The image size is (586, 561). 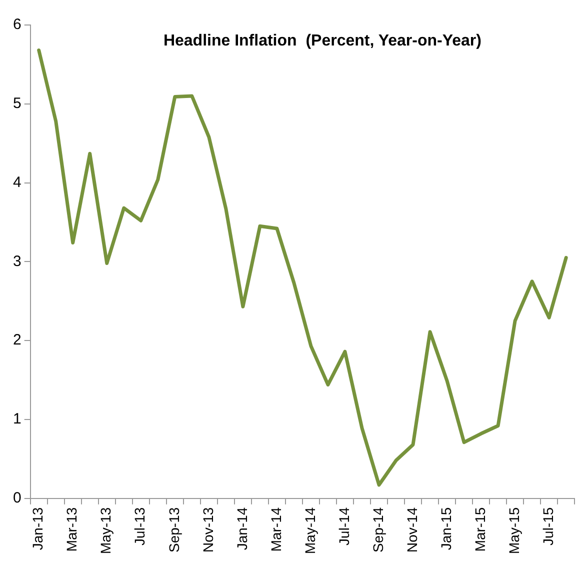 What do you see at coordinates (310, 530) in the screenshot?
I see `x-tick-label: May-14` at bounding box center [310, 530].